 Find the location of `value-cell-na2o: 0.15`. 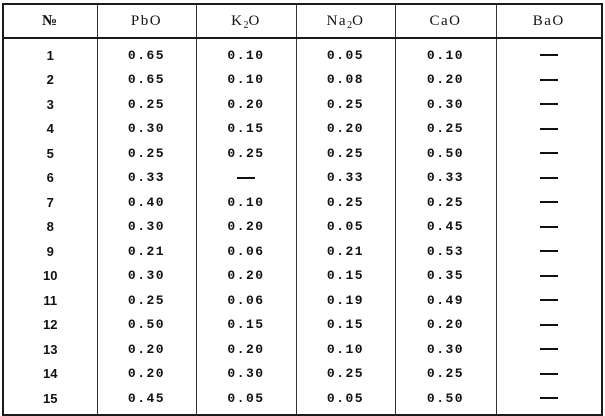

value-cell-na2o: 0.15 is located at coordinates (345, 324).